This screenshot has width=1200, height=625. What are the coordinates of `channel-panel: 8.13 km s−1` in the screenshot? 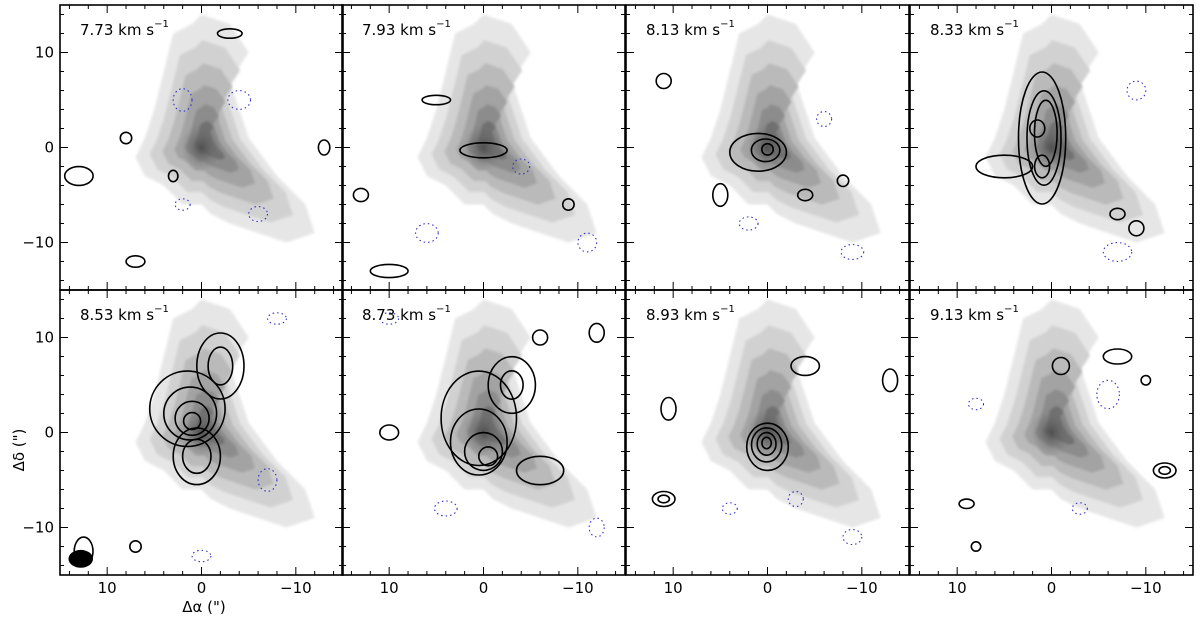 It's located at (767, 147).